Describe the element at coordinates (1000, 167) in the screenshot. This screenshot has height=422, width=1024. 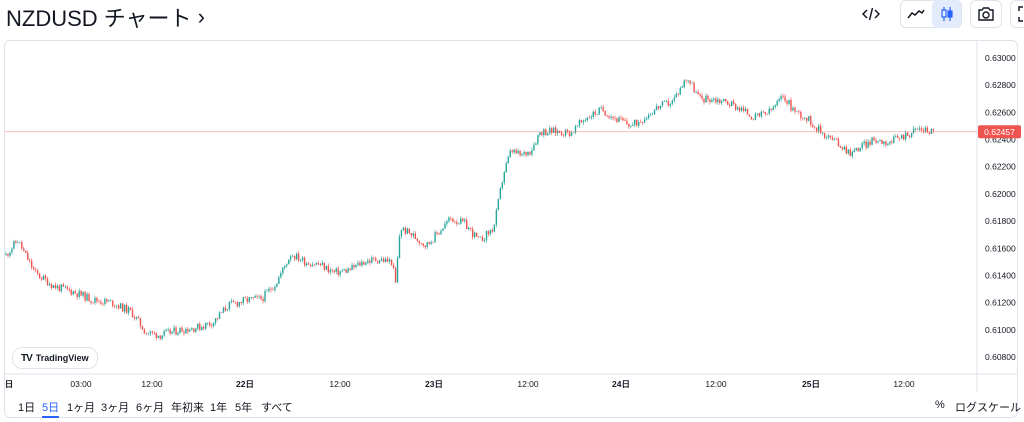
I see `price-tick-label: 0.62200` at that location.